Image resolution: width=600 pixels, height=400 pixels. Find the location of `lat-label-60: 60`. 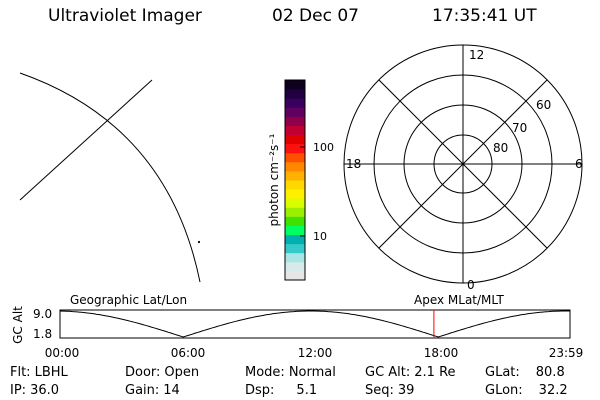

lat-label-60: 60 is located at coordinates (543, 105).